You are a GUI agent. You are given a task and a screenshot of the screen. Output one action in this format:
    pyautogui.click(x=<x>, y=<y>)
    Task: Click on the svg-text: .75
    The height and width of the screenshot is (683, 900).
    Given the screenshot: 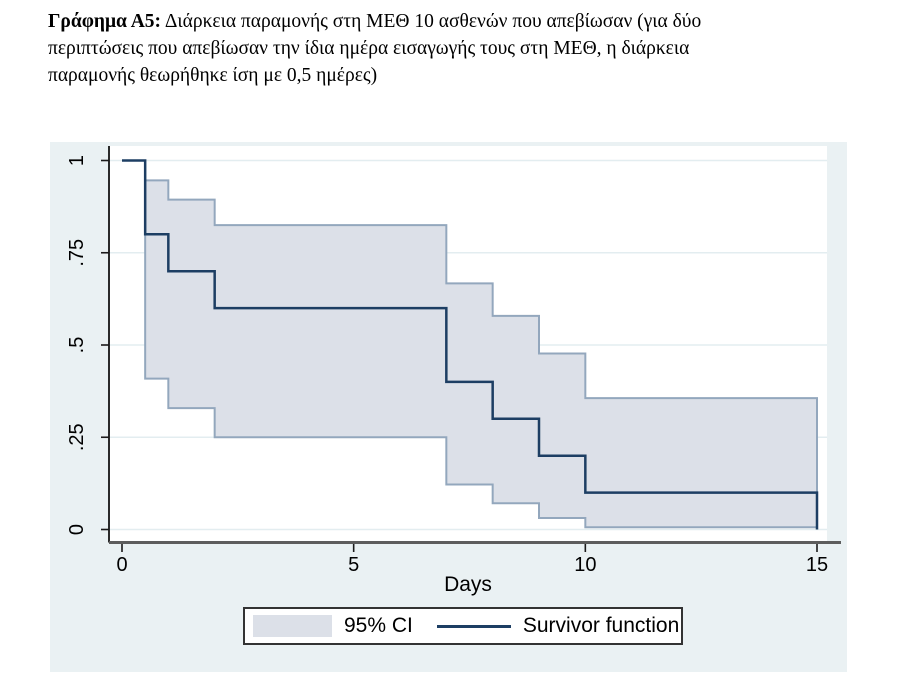 What is the action you would take?
    pyautogui.click(x=77, y=253)
    